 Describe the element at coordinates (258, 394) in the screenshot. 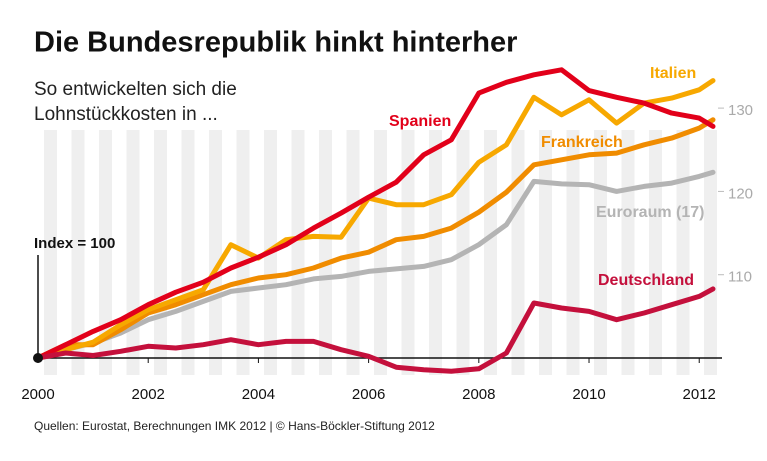

I see `x-tick-label: 2004` at that location.